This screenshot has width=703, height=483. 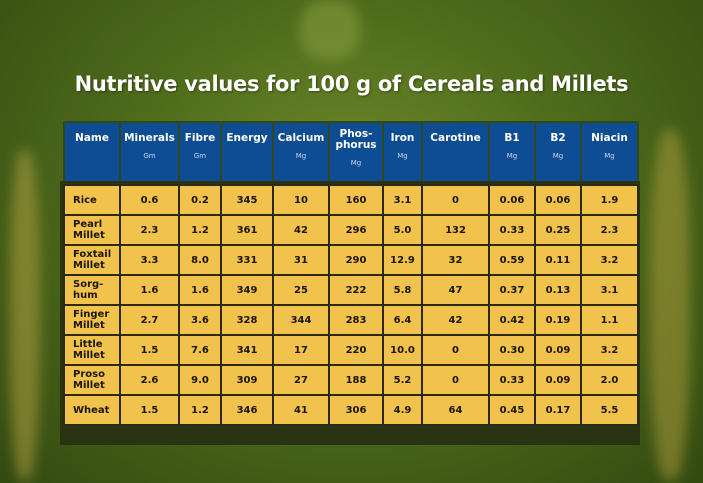 What do you see at coordinates (301, 290) in the screenshot?
I see `table-cell: 25` at bounding box center [301, 290].